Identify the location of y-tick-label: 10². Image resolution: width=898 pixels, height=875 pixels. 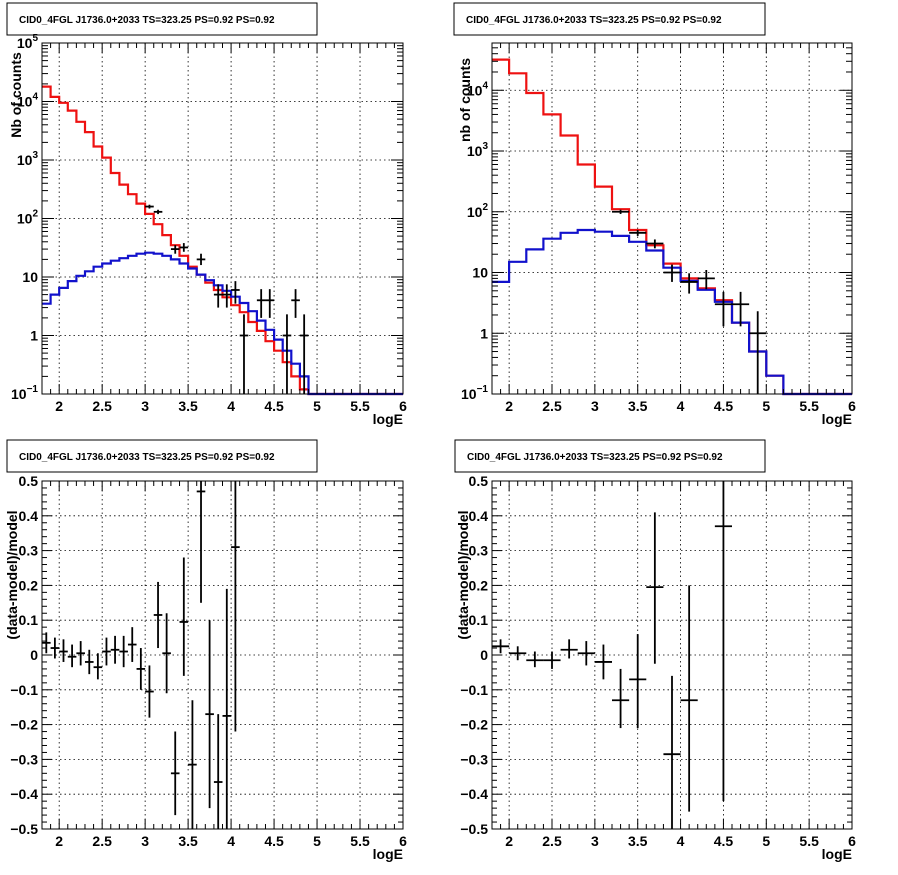
(478, 211).